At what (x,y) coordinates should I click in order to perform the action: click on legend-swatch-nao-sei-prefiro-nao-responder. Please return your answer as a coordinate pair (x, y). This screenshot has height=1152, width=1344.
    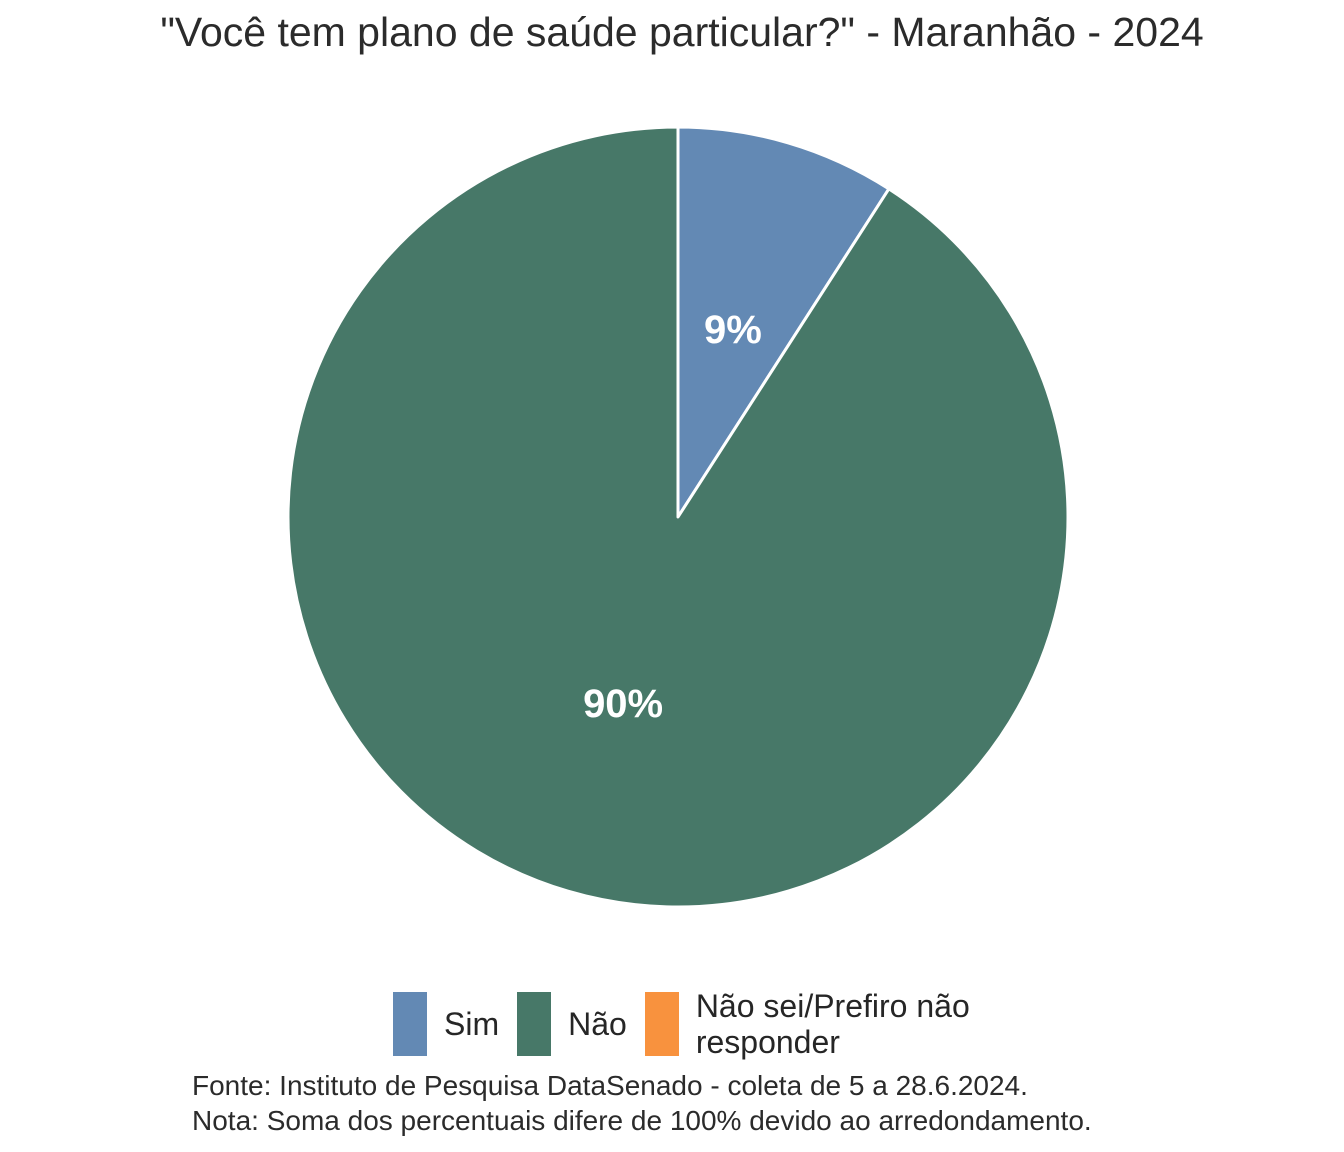
    Looking at the image, I should click on (661, 1024).